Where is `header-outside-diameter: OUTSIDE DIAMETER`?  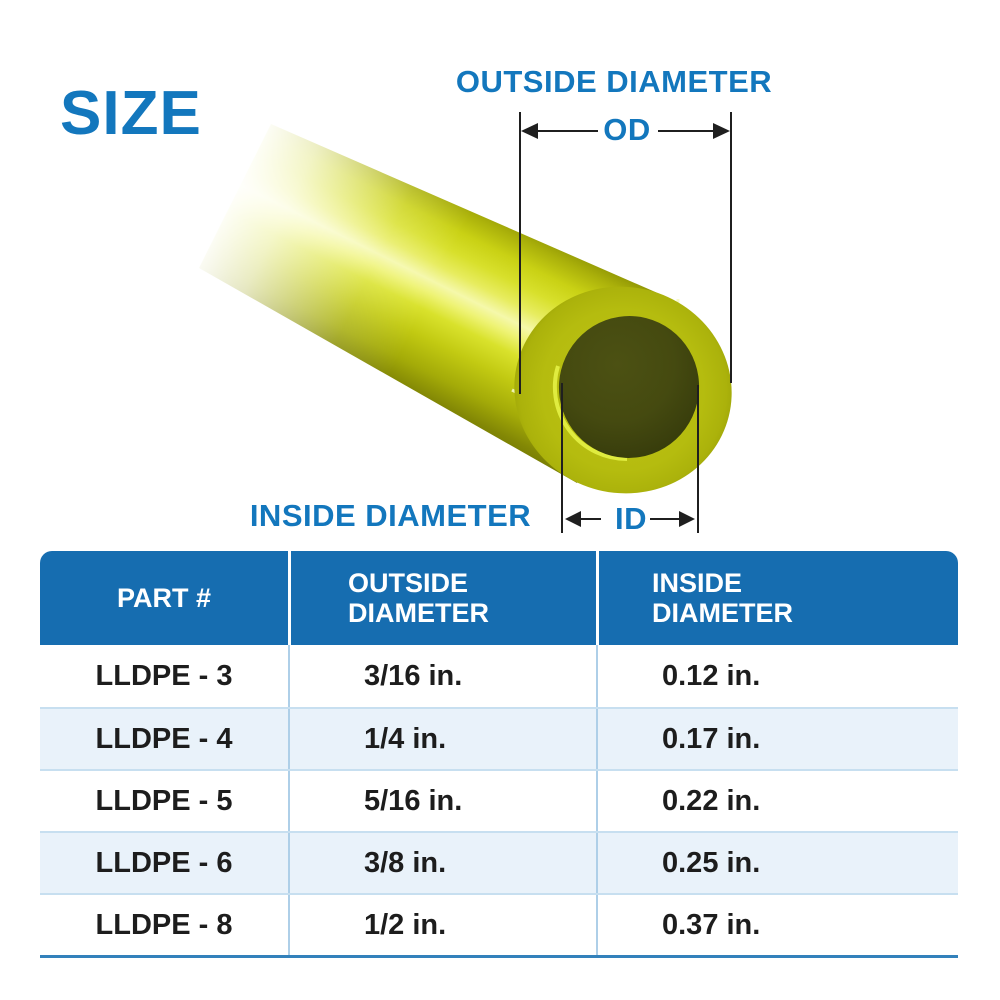
header-outside-diameter: OUTSIDE DIAMETER is located at coordinates (442, 598).